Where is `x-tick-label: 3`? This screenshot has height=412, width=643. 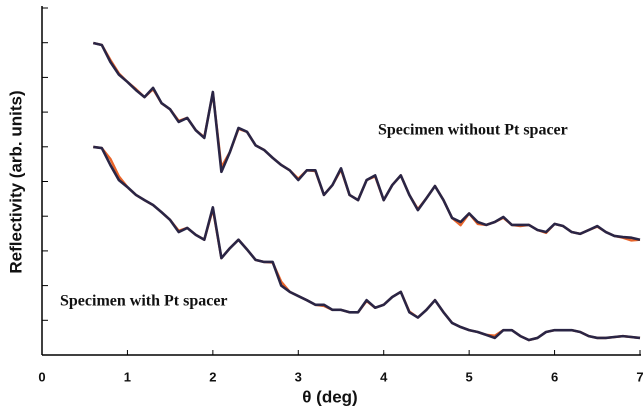
x-tick-label: 3 is located at coordinates (298, 376).